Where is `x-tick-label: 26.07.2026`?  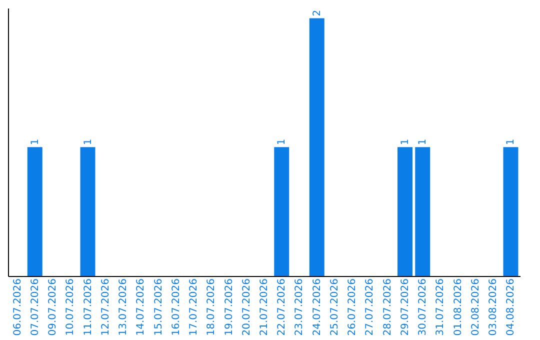
x-tick-label: 26.07.2026 is located at coordinates (352, 307).